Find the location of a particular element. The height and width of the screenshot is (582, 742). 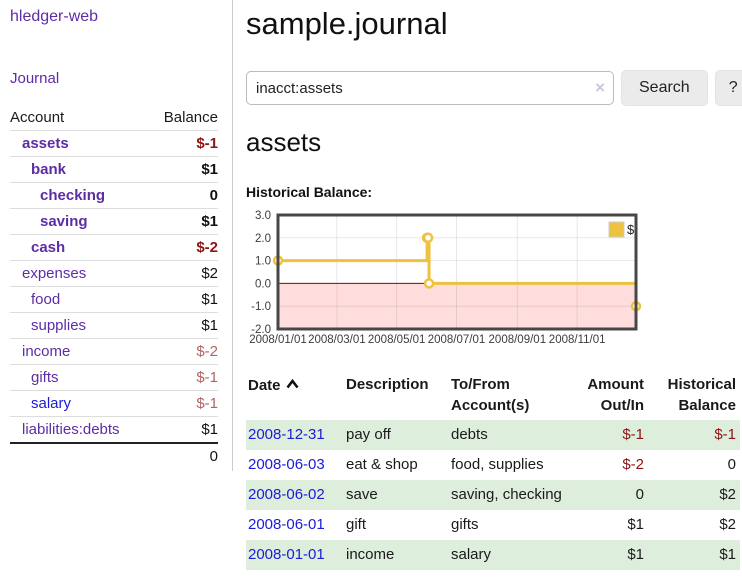

svg-text: 2008/05/01 is located at coordinates (397, 340).